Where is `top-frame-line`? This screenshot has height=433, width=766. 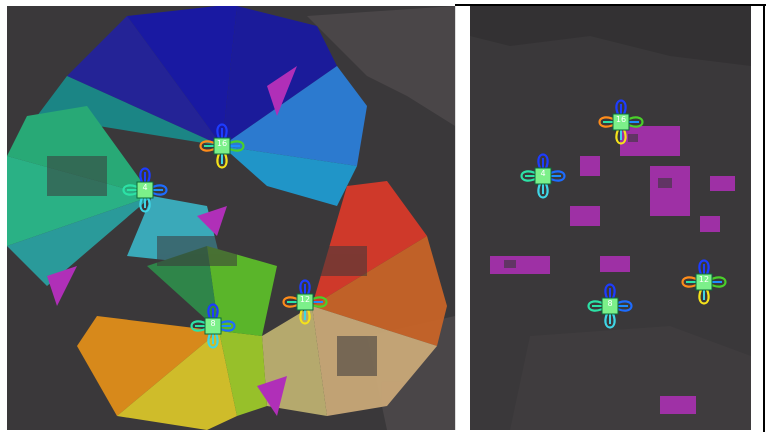
top-frame-line is located at coordinates (610, 5).